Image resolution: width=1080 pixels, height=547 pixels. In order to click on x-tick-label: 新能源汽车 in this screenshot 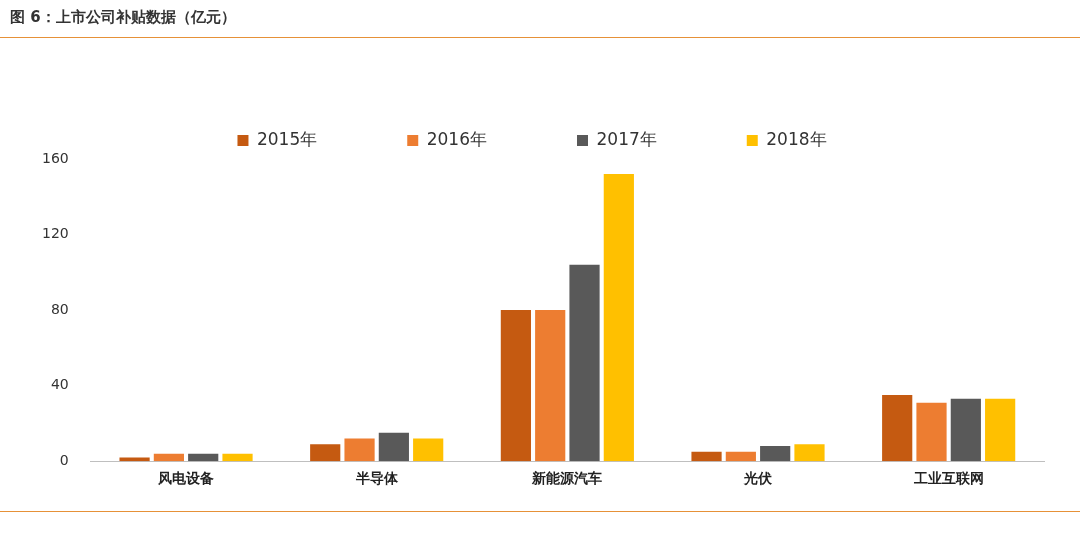, I will do `click(567, 478)`.